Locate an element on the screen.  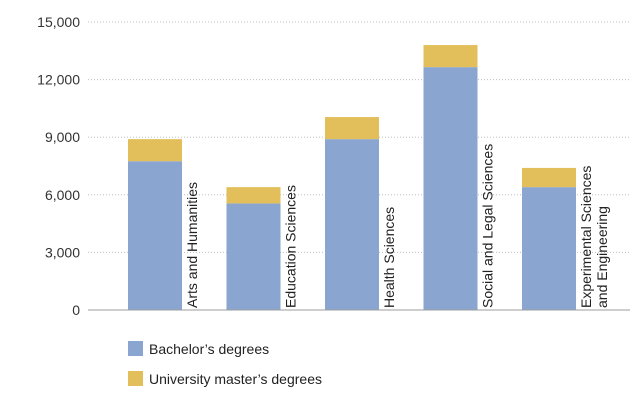
category-label: Social and Legal Sciences is located at coordinates (488, 226).